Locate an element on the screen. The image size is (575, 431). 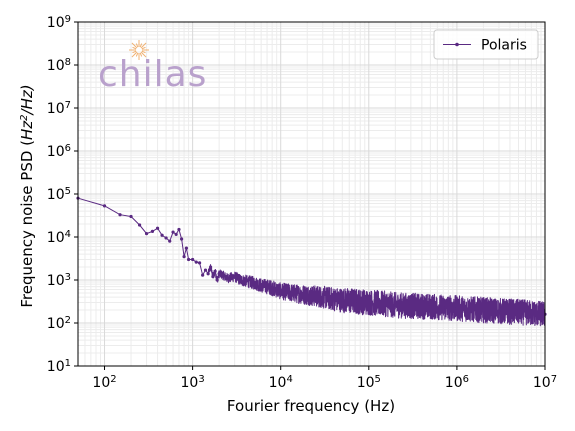
x-tick-label: 107 is located at coordinates (545, 383).